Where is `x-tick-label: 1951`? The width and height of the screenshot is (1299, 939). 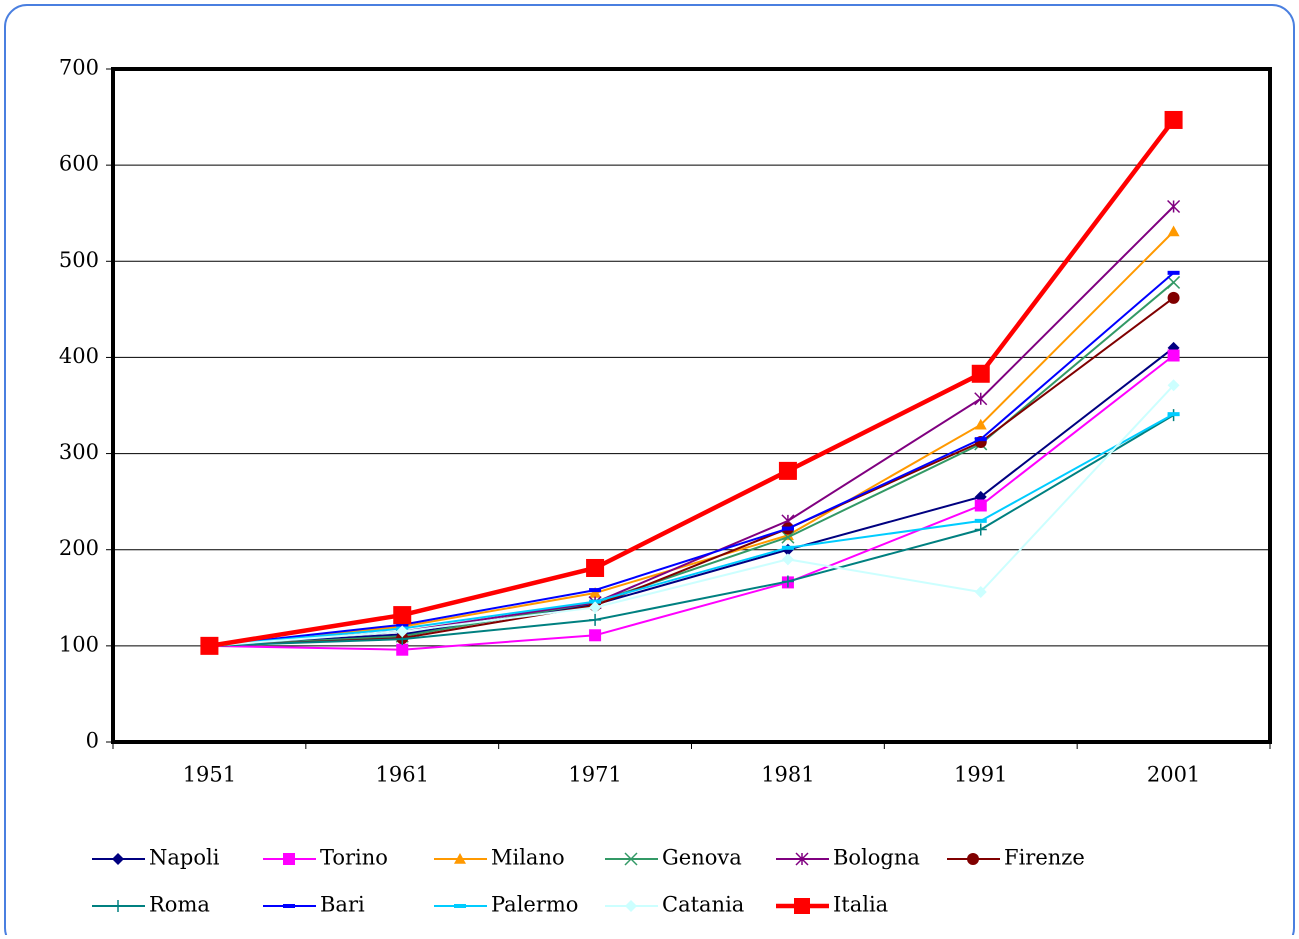 x-tick-label: 1951 is located at coordinates (209, 775).